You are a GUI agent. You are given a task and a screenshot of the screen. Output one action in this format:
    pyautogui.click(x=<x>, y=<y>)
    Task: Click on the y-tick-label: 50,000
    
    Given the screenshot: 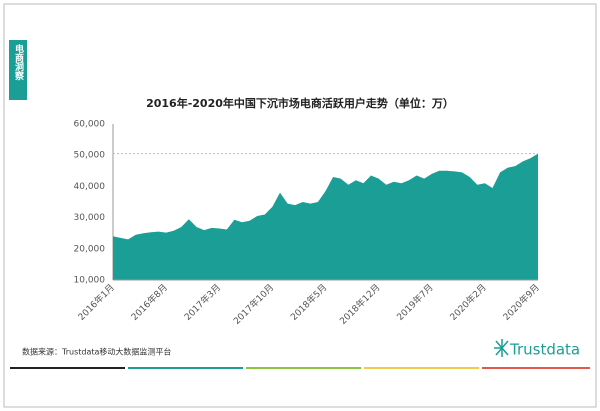 What is the action you would take?
    pyautogui.click(x=90, y=156)
    